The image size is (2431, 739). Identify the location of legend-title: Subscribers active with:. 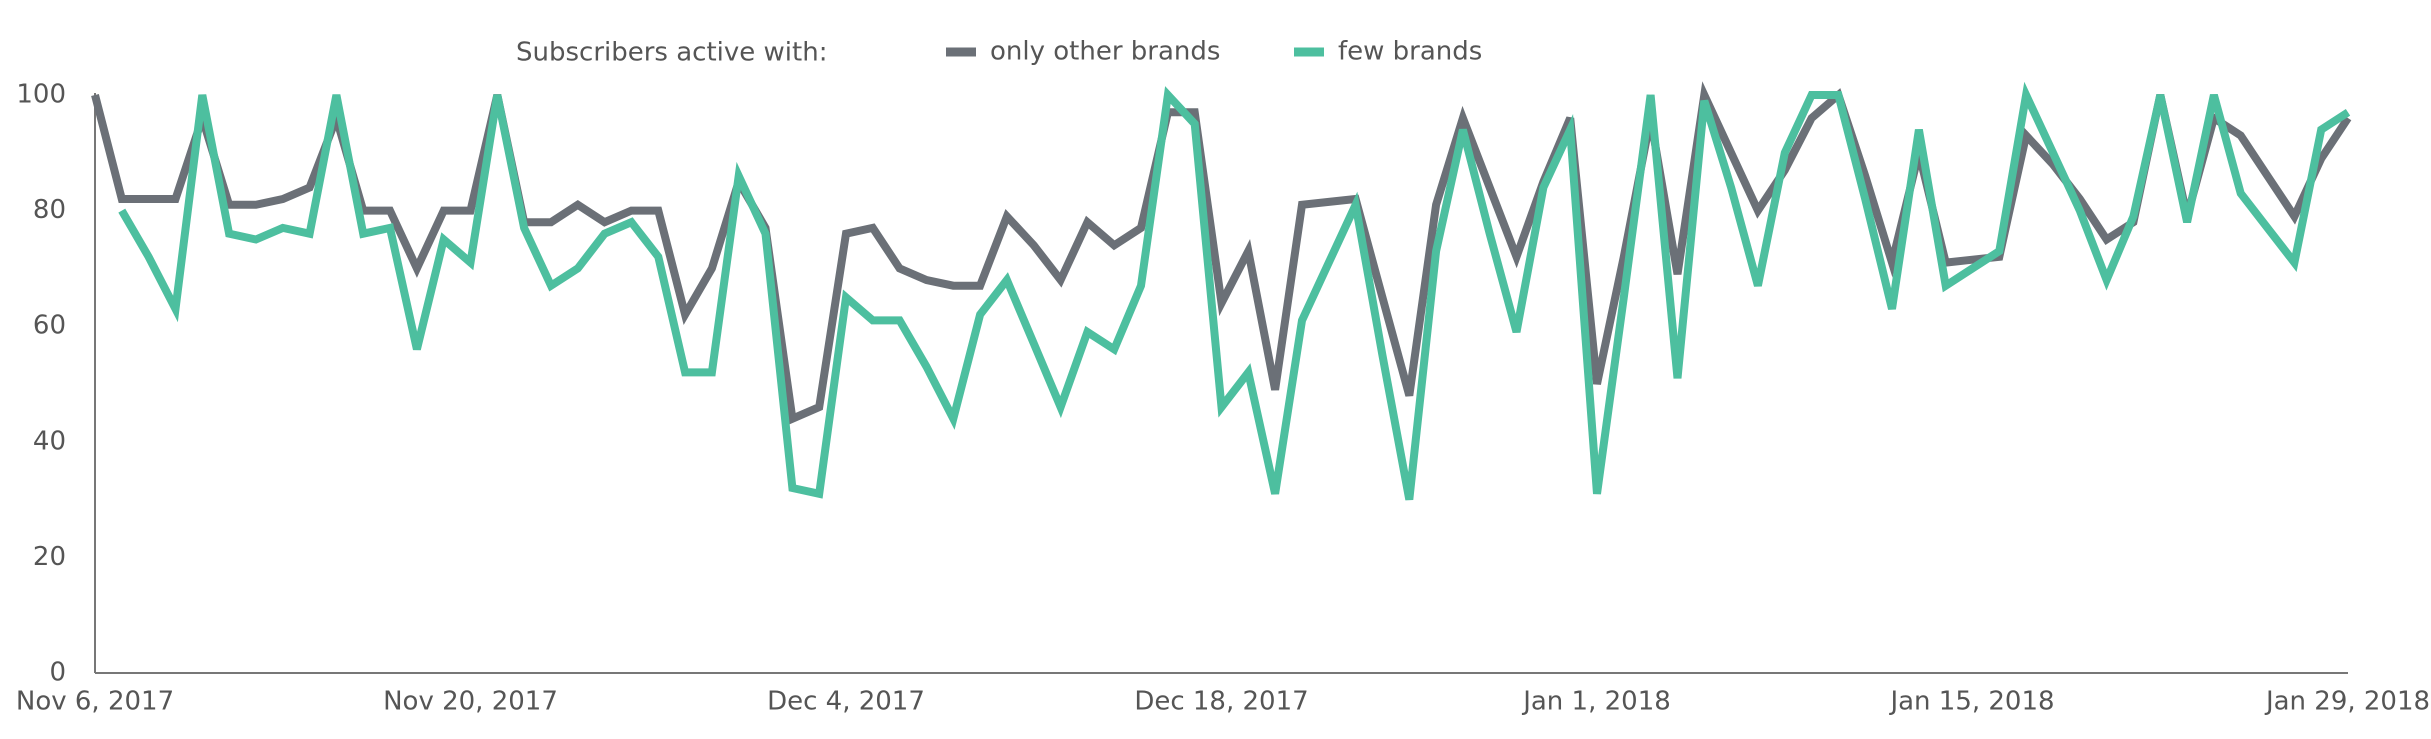
(671, 53).